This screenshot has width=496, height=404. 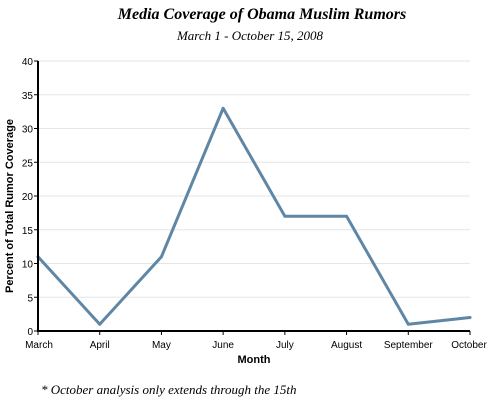 What do you see at coordinates (28, 130) in the screenshot?
I see `y-tick-label: 30` at bounding box center [28, 130].